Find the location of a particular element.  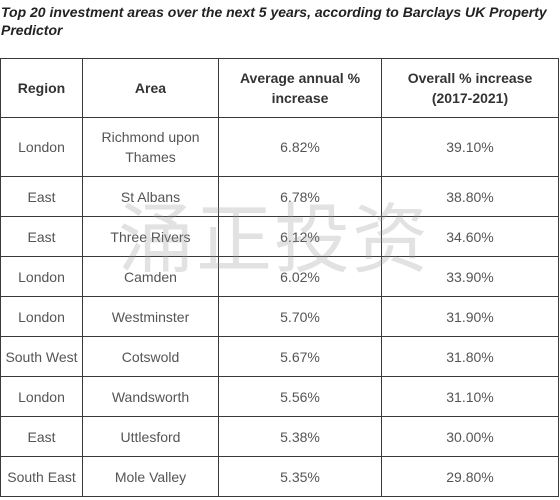

cell-average-increase: 5.38% is located at coordinates (300, 436).